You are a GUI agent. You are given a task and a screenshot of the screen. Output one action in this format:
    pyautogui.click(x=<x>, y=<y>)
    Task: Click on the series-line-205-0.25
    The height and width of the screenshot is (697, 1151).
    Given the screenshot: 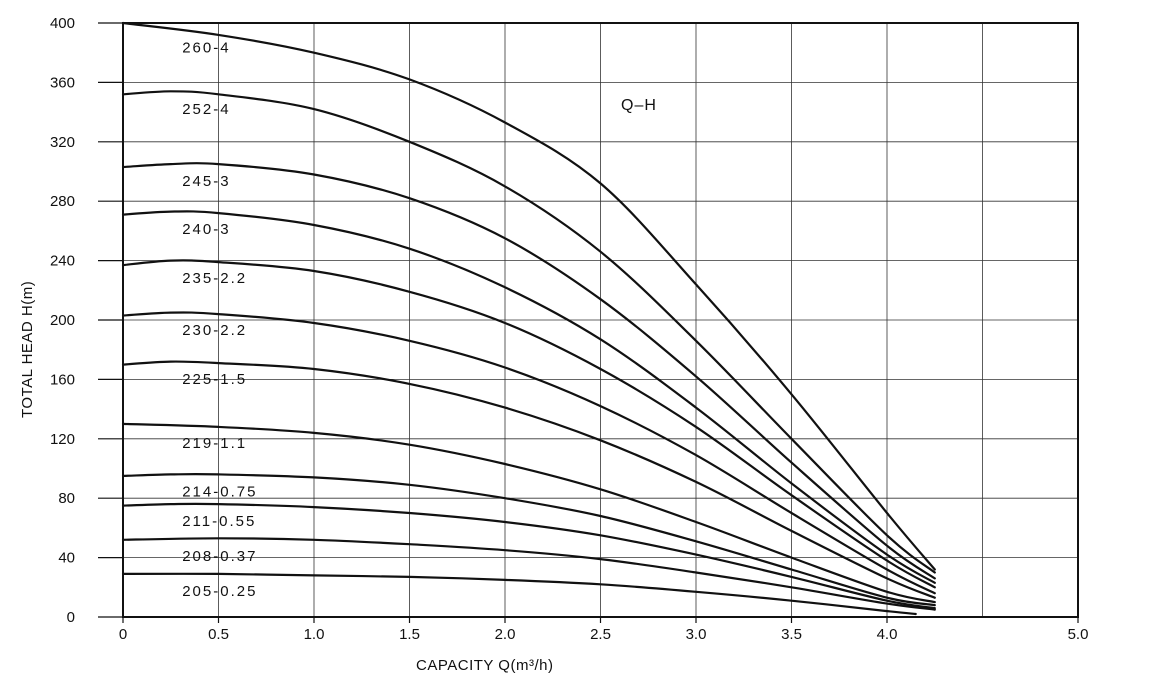 What is the action you would take?
    pyautogui.click(x=519, y=594)
    